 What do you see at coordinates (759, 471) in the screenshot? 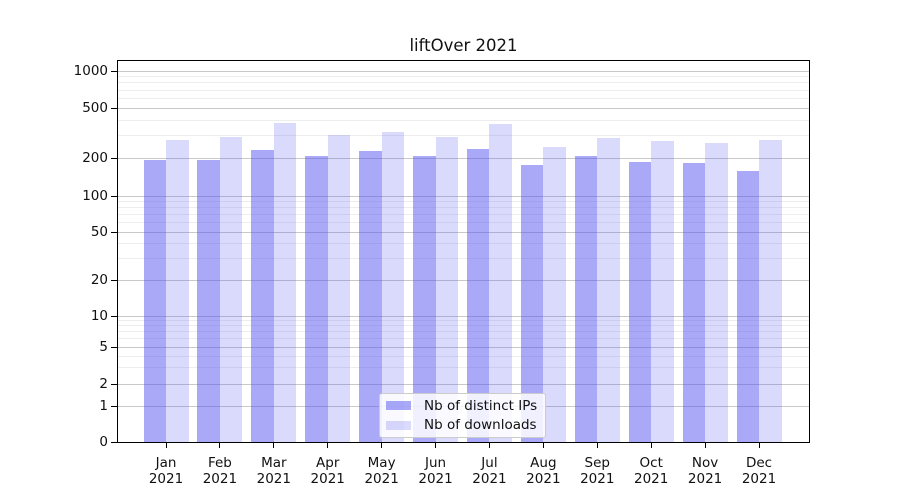
I see `x-tick-label-dec: Dec 2021` at bounding box center [759, 471].